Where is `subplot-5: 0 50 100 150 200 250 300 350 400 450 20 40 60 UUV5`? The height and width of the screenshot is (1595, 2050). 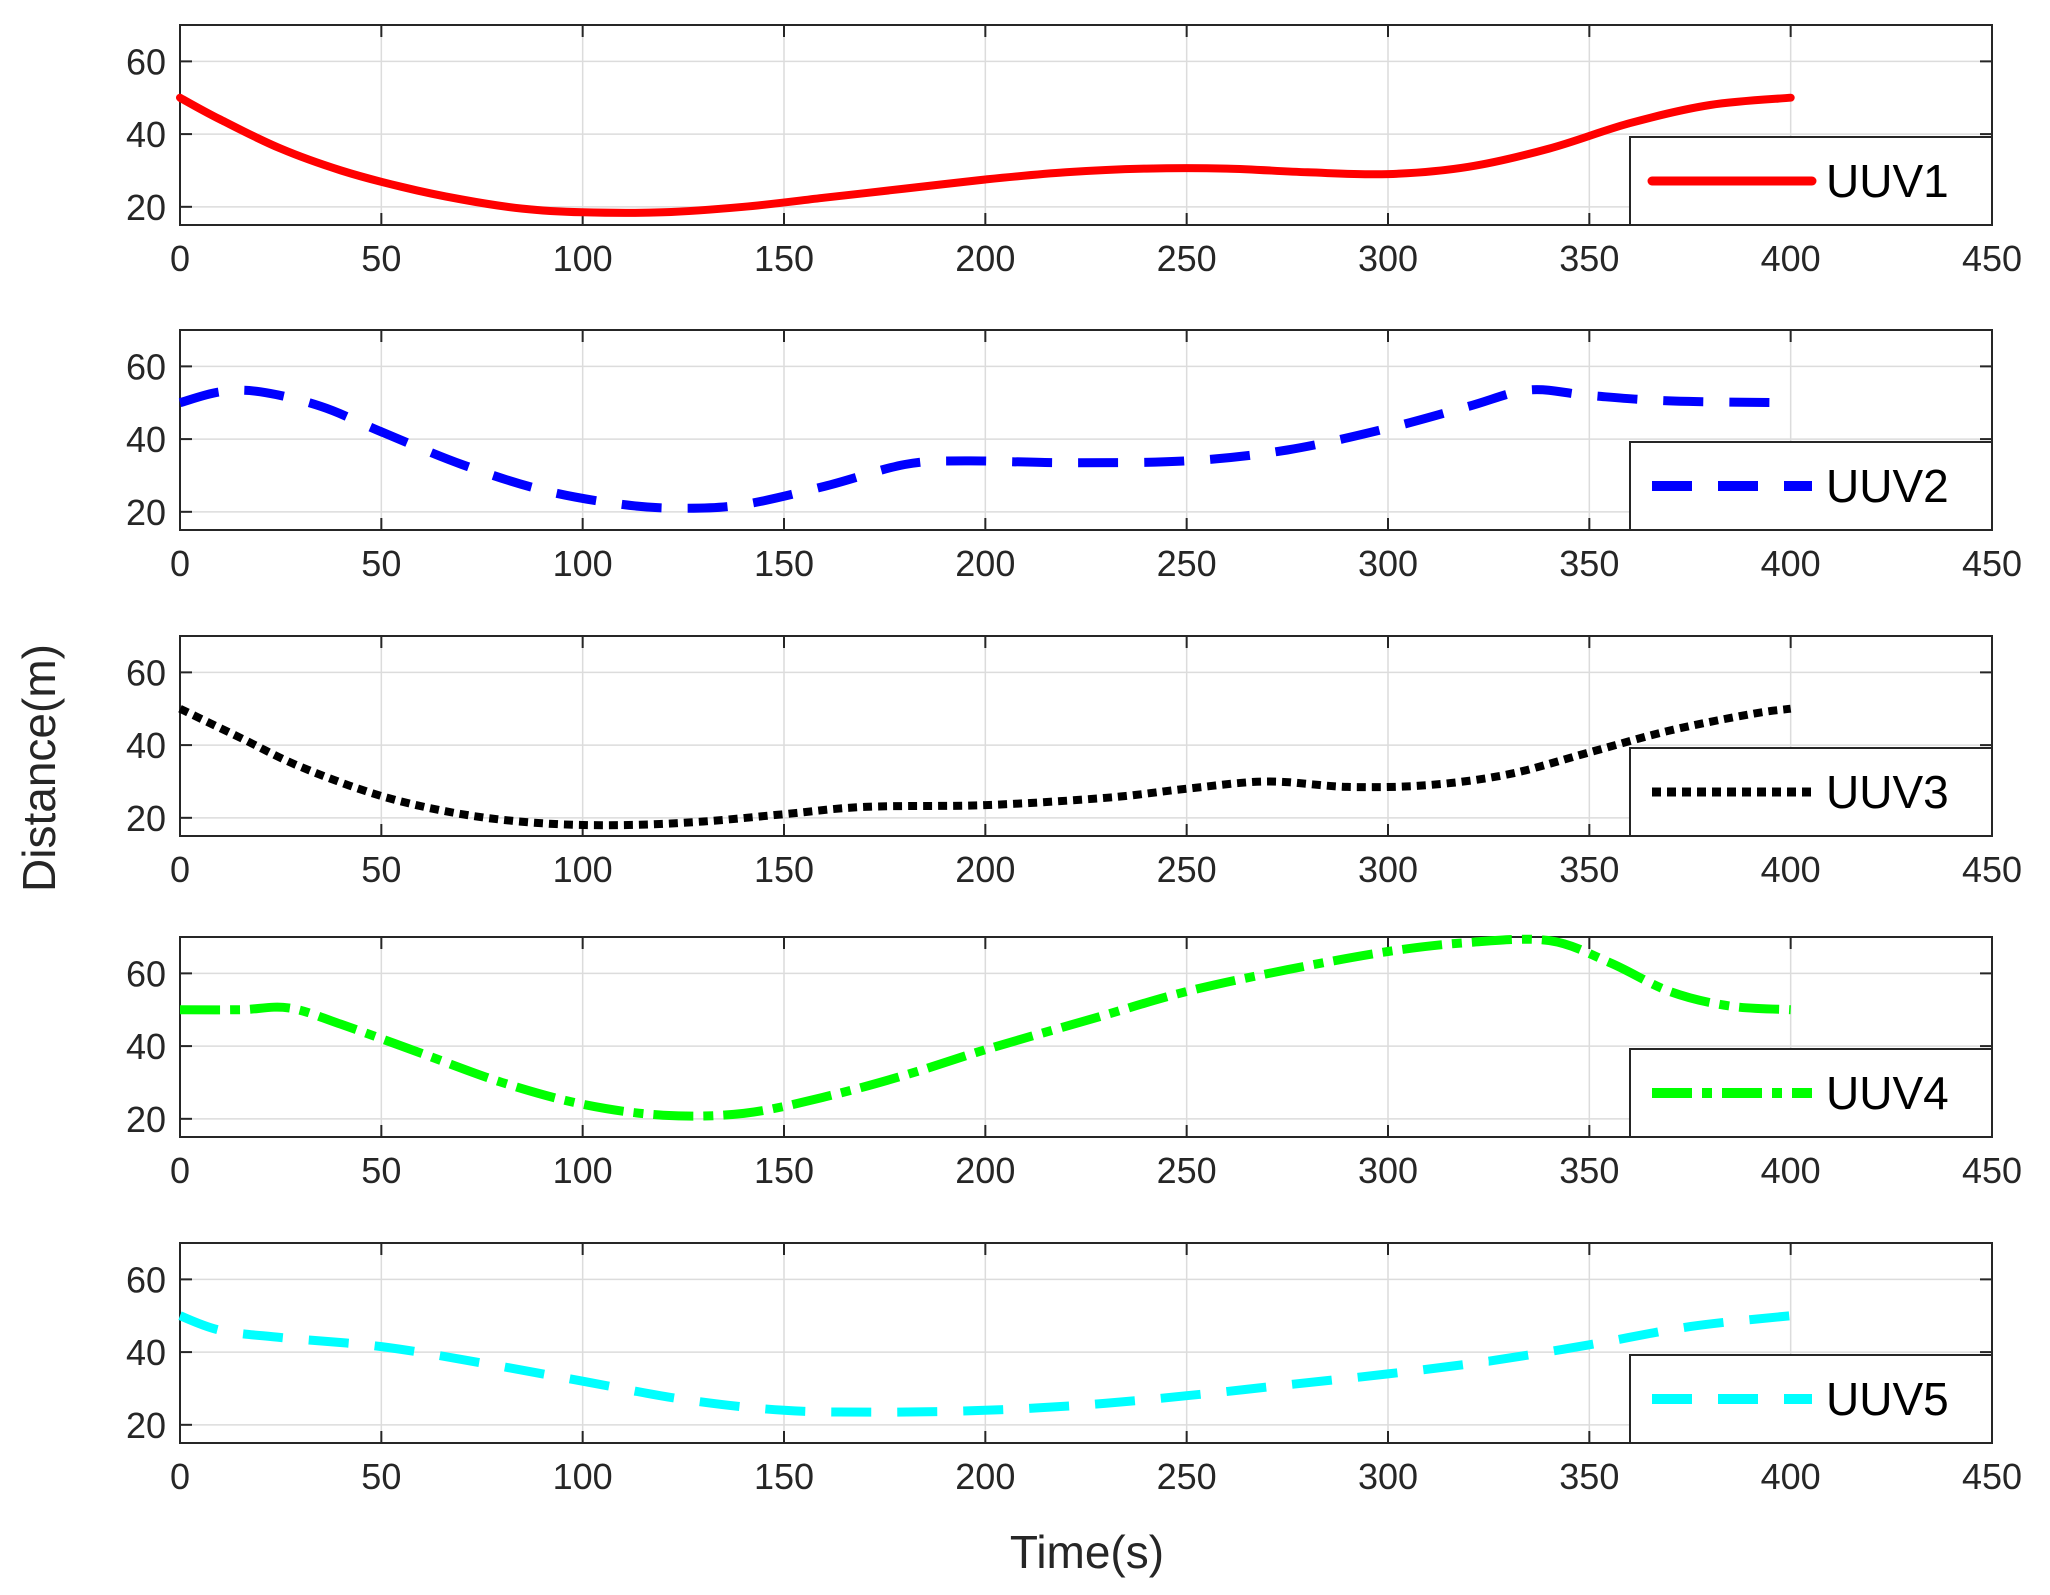
subplot-5: 0 50 100 150 200 250 300 350 400 450 20 40 60 UUV5 is located at coordinates (1074, 1369).